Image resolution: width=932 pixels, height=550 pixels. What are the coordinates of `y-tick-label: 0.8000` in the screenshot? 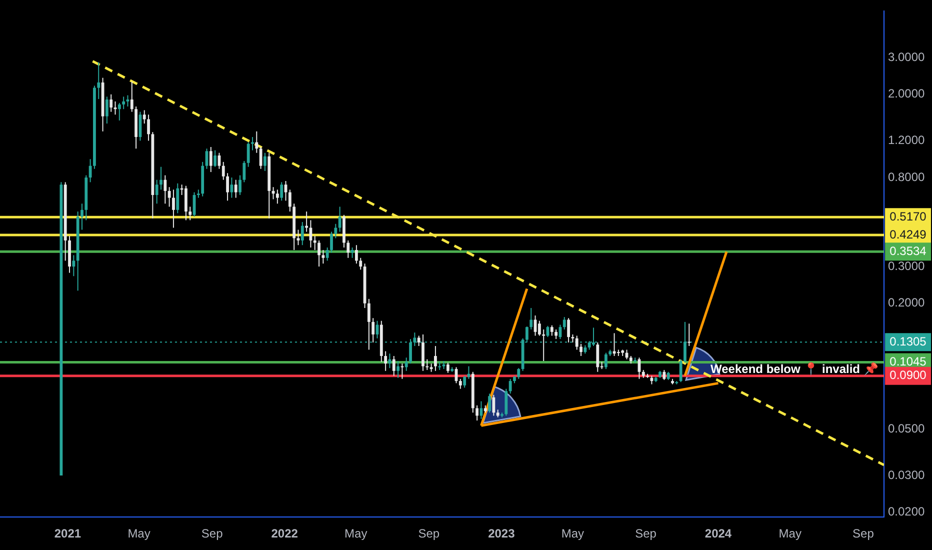 It's located at (907, 177).